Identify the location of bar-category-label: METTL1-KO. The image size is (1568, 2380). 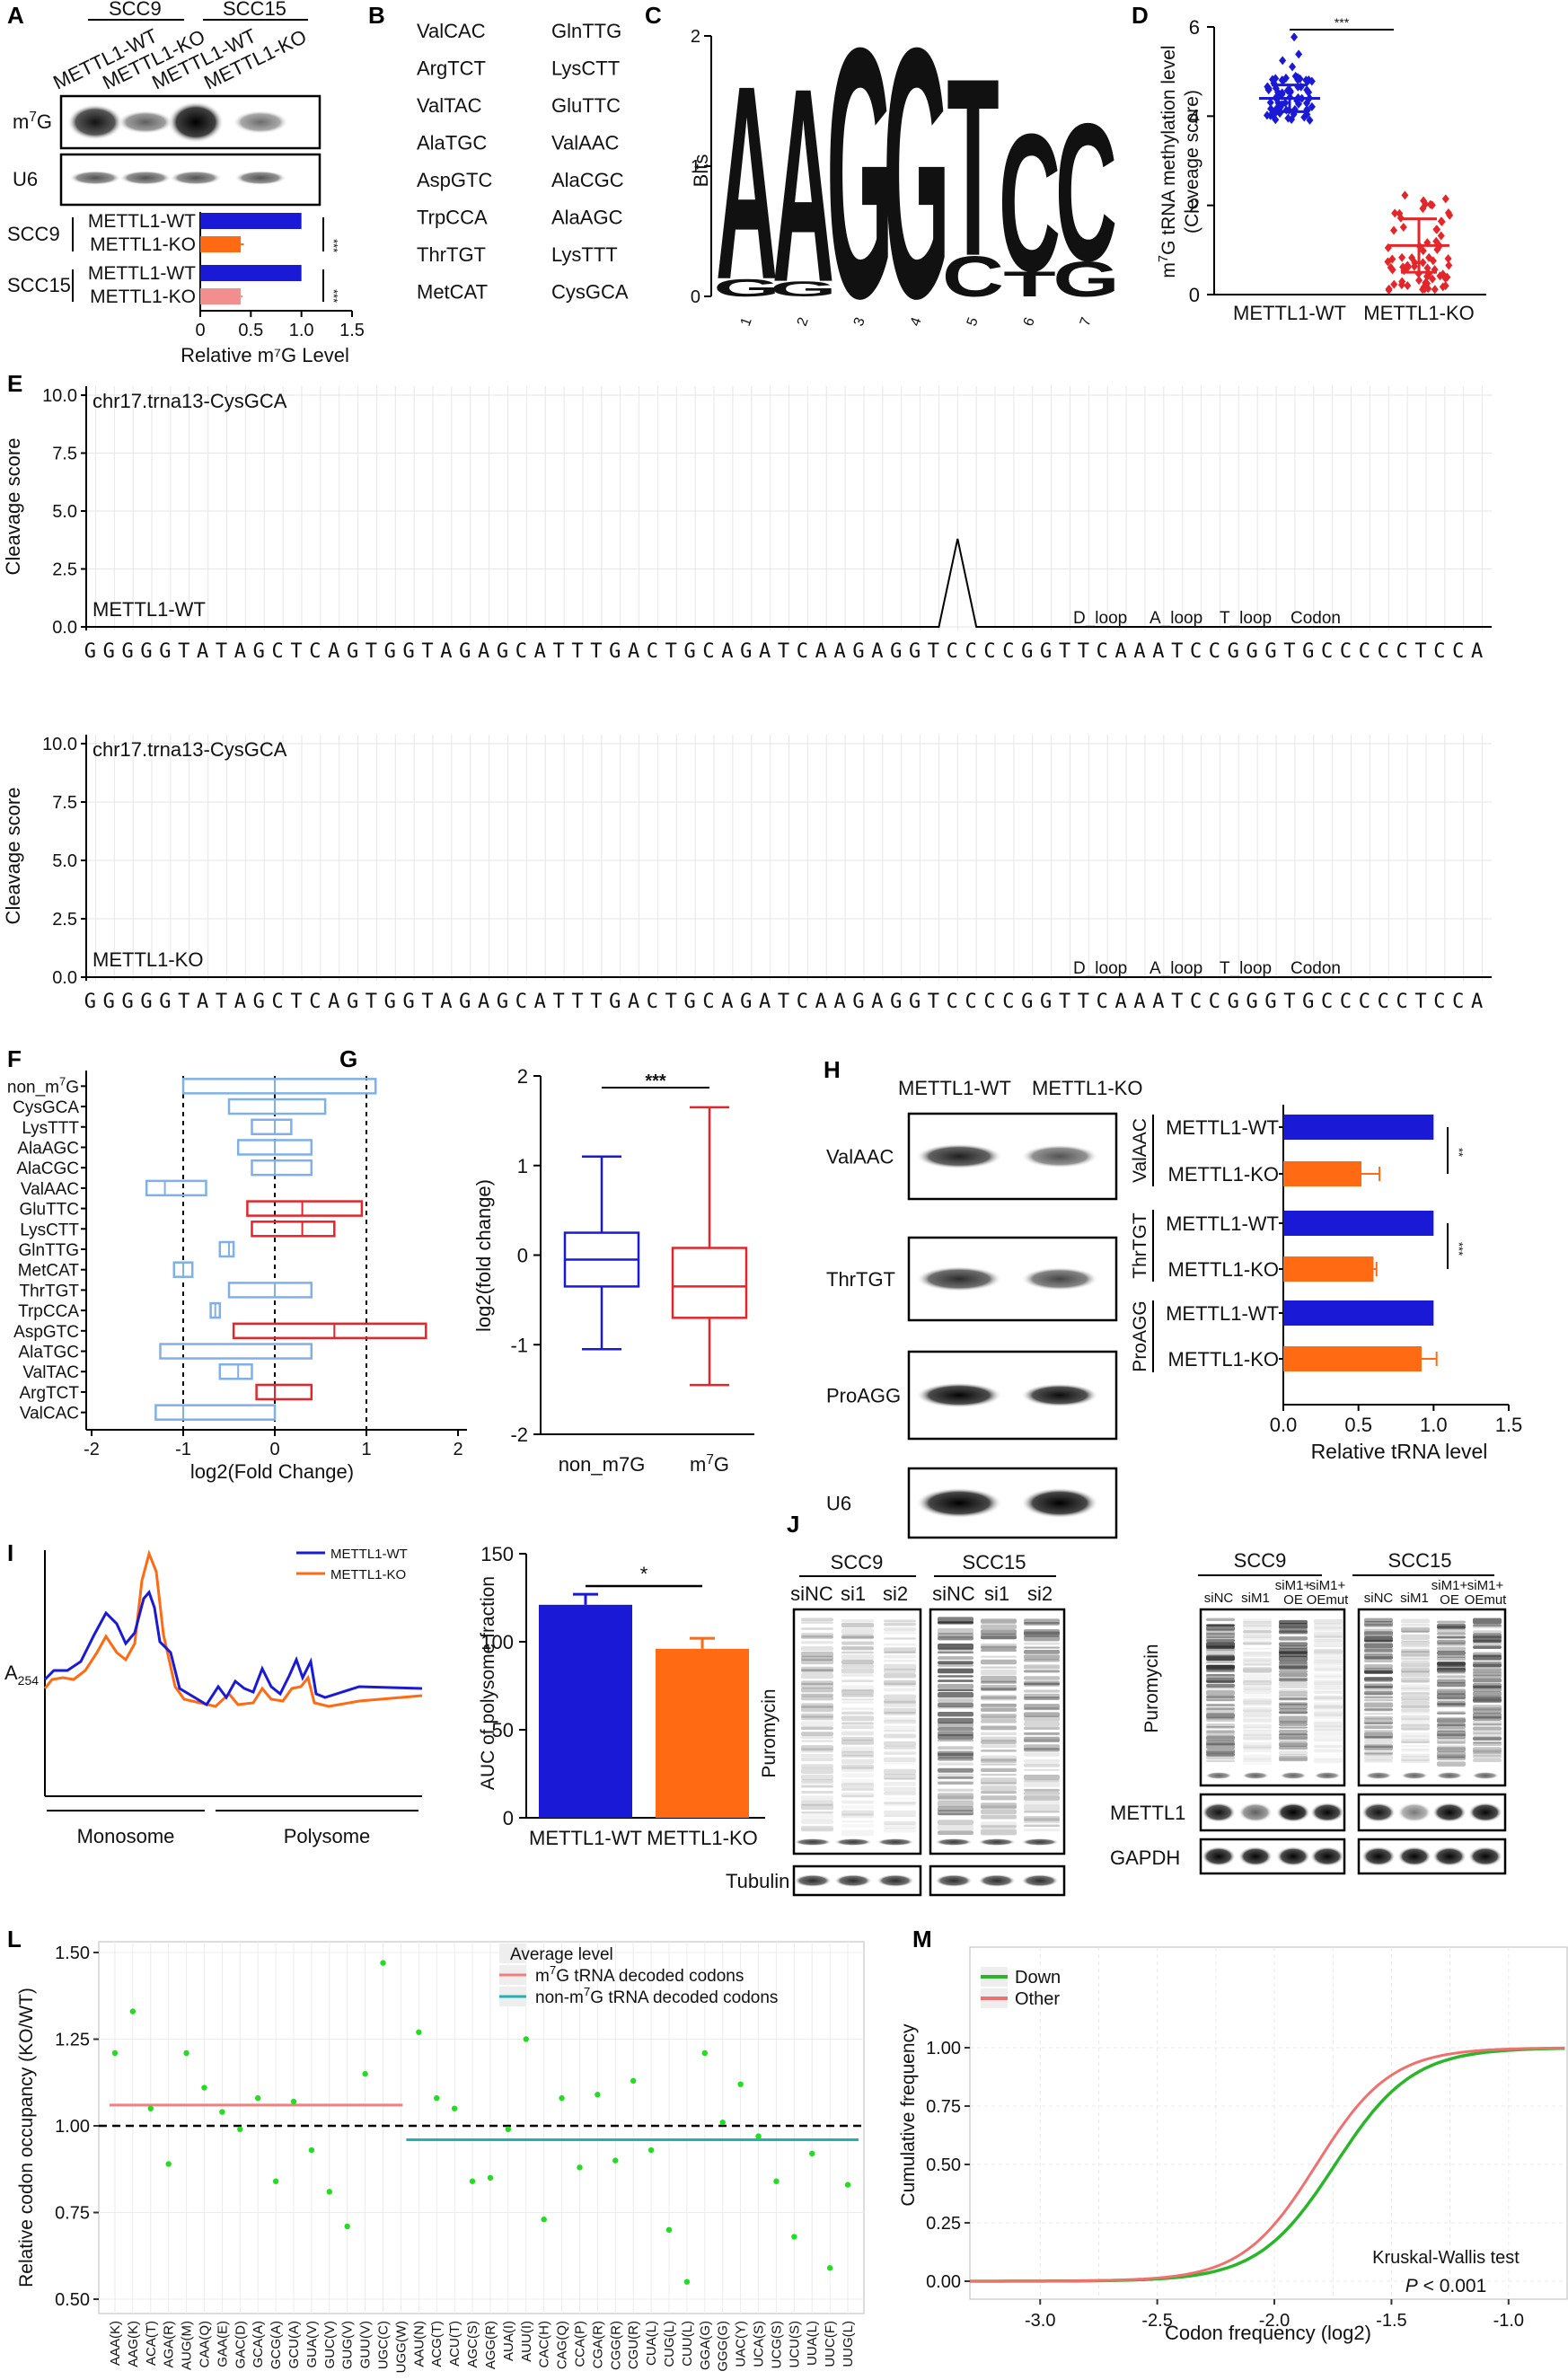
(143, 245).